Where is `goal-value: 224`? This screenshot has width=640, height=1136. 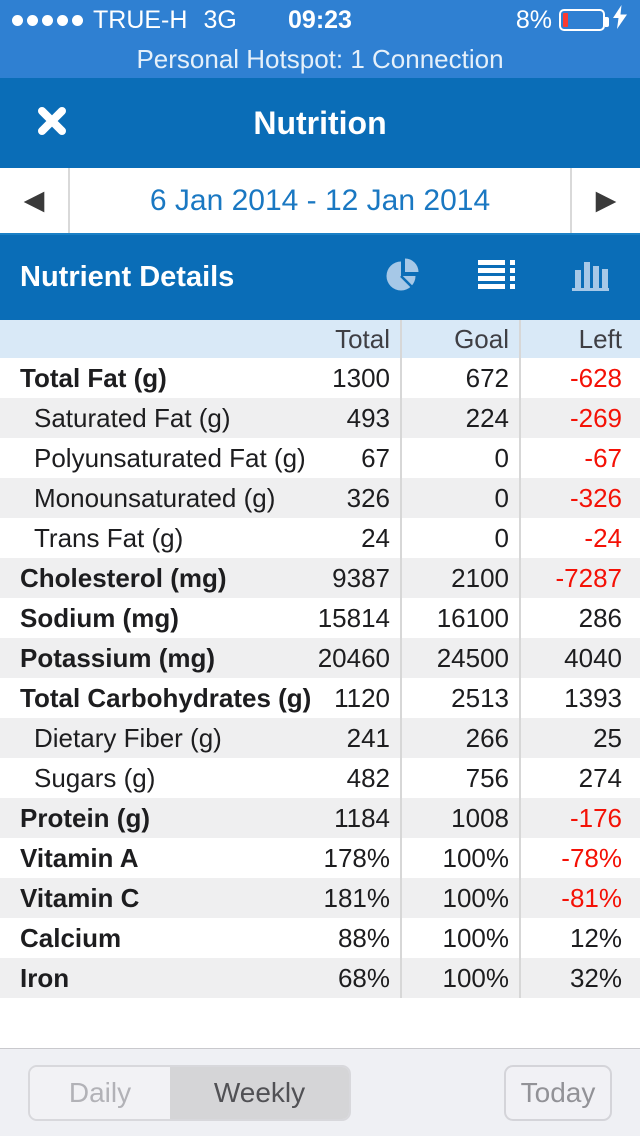 goal-value: 224 is located at coordinates (459, 418).